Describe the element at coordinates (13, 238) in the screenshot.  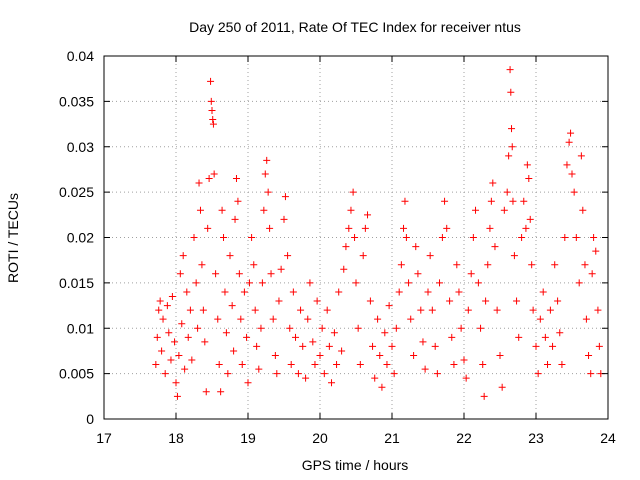
I see `y-axis-title: ROTI / TECUs` at that location.